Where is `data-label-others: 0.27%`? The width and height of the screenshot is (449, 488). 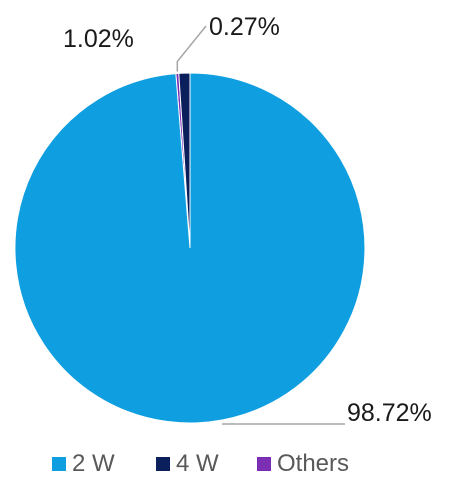 data-label-others: 0.27% is located at coordinates (244, 27).